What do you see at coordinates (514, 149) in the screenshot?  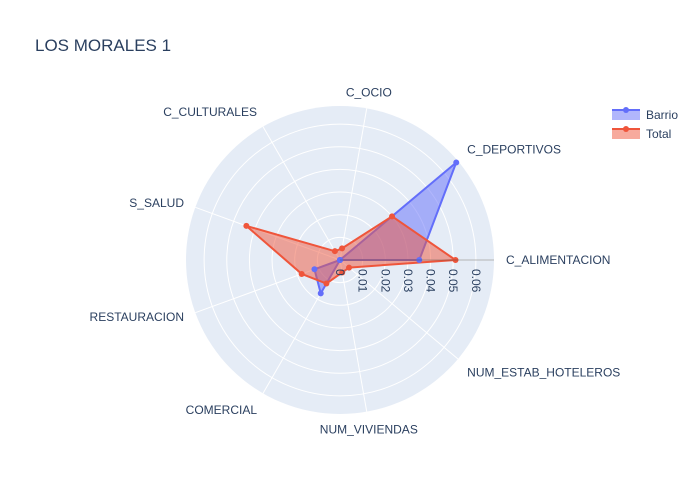 I see `category-label: C_DEPORTIVOS` at bounding box center [514, 149].